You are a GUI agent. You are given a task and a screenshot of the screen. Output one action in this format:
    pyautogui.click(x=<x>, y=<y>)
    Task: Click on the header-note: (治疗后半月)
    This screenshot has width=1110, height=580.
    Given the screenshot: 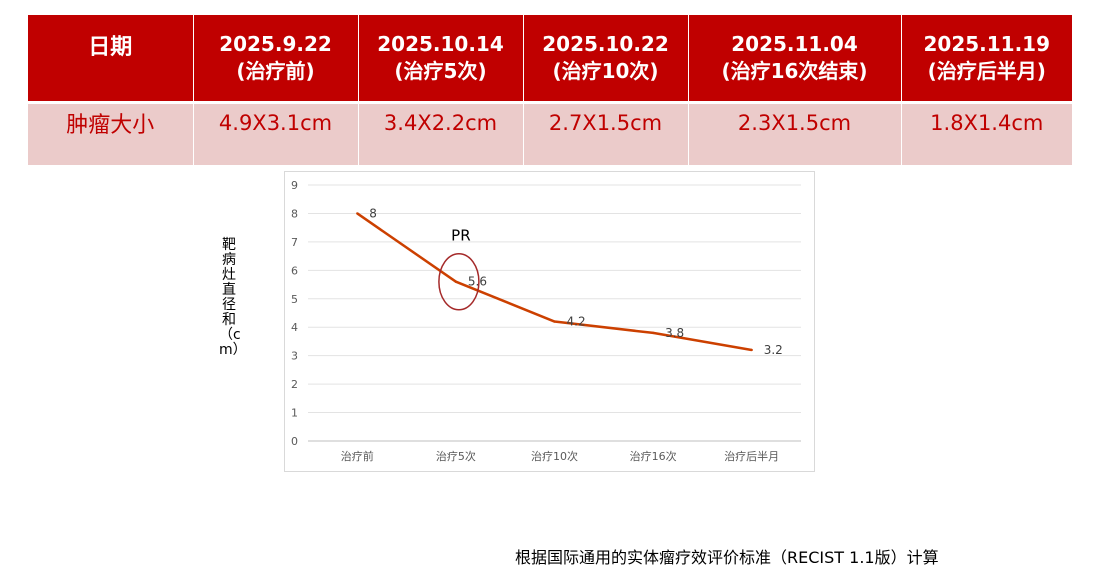 What is the action you would take?
    pyautogui.click(x=986, y=71)
    